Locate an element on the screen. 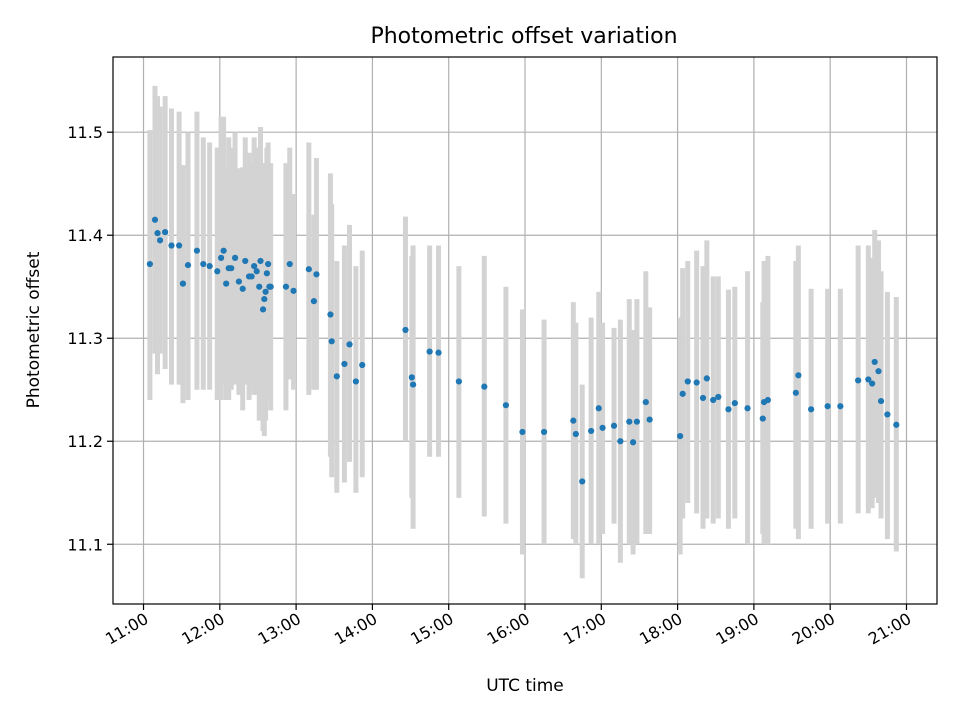 The width and height of the screenshot is (960, 720). x-tick-label: 21:00 is located at coordinates (889, 629).